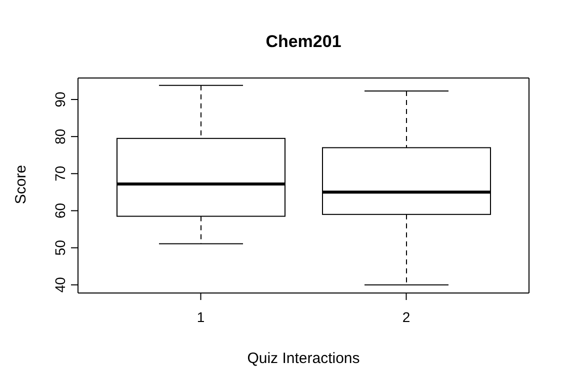 Image resolution: width=571 pixels, height=392 pixels. What do you see at coordinates (60, 174) in the screenshot?
I see `y-tick-label: 70` at bounding box center [60, 174].